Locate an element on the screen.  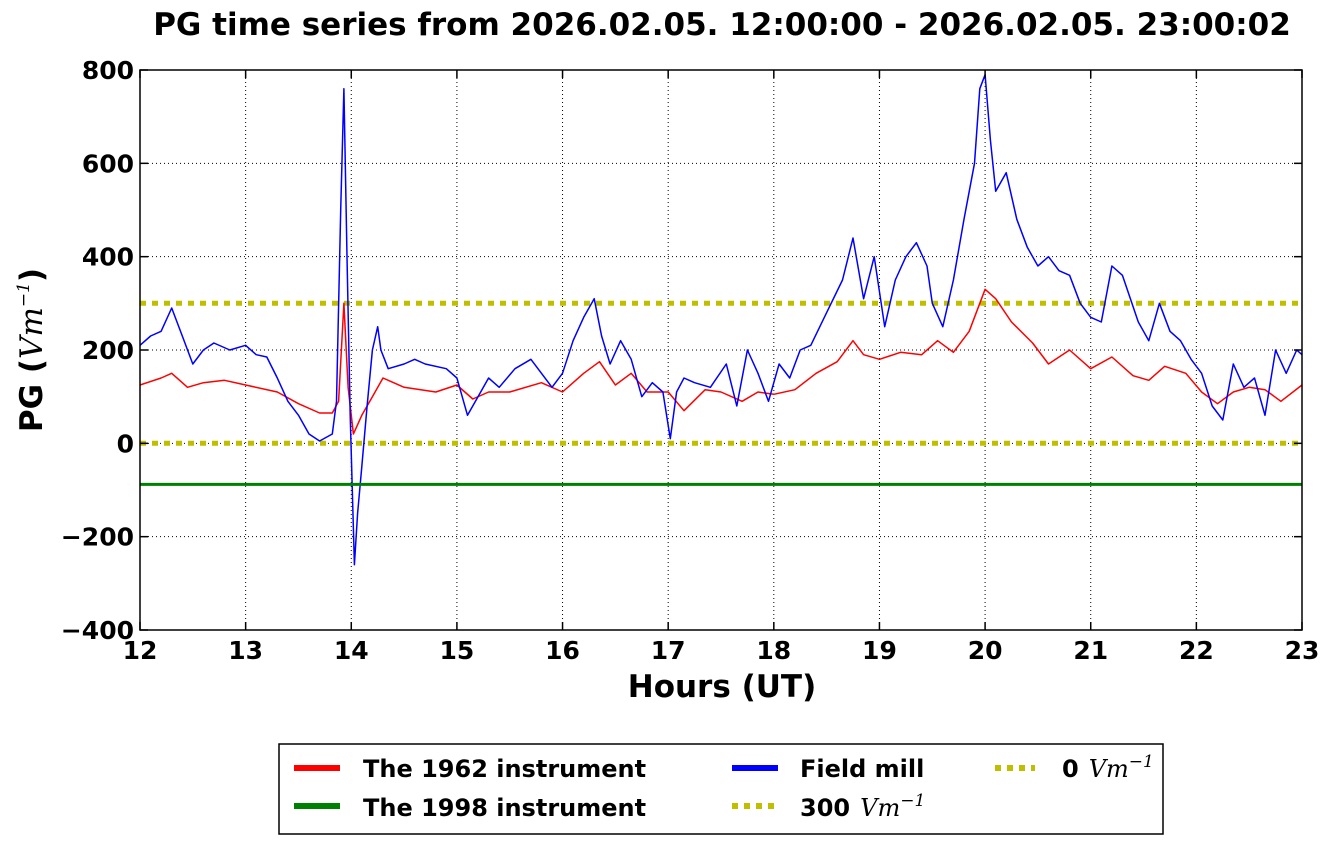
legend-frame is located at coordinates (721, 789).